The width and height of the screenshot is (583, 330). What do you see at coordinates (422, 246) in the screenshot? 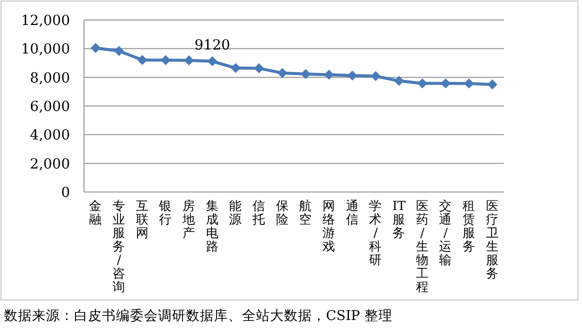
I see `x-tick-label: 医药/生物工程` at bounding box center [422, 246].